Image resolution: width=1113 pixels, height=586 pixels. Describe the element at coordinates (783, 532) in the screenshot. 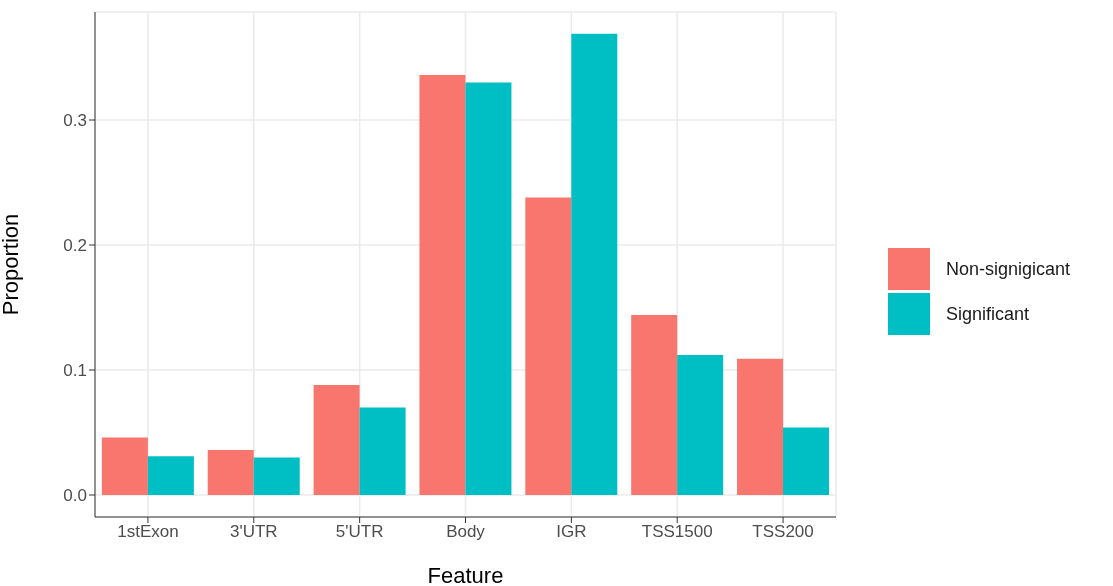

I see `x-tick-label: TSS200` at that location.